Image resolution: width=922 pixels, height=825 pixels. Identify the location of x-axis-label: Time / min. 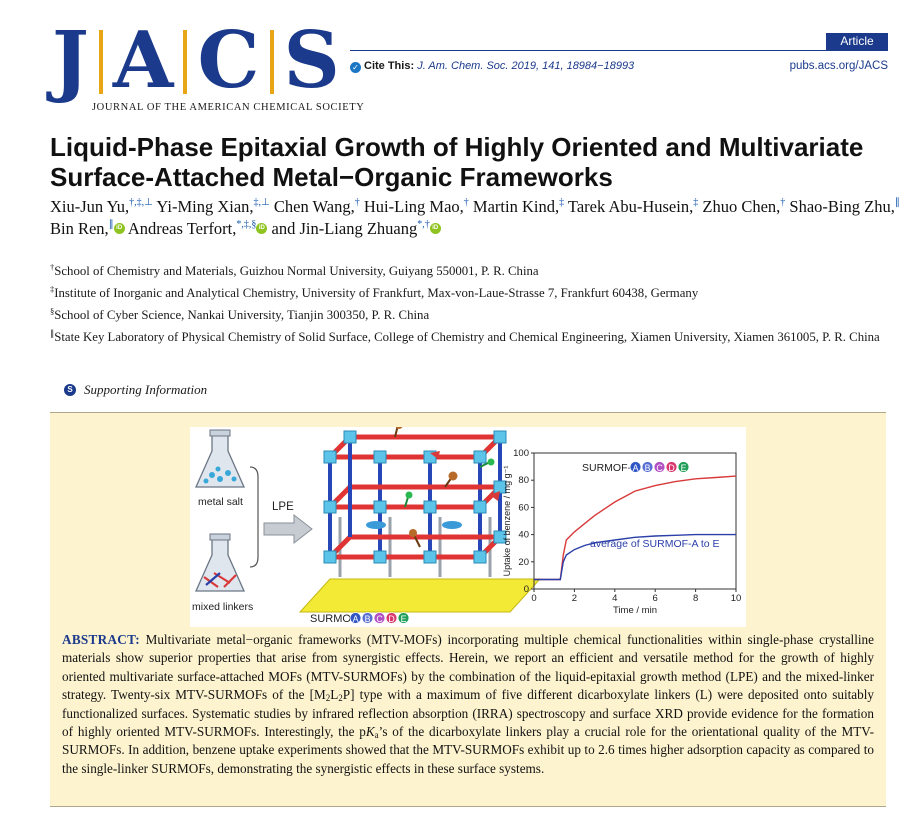
(635, 610).